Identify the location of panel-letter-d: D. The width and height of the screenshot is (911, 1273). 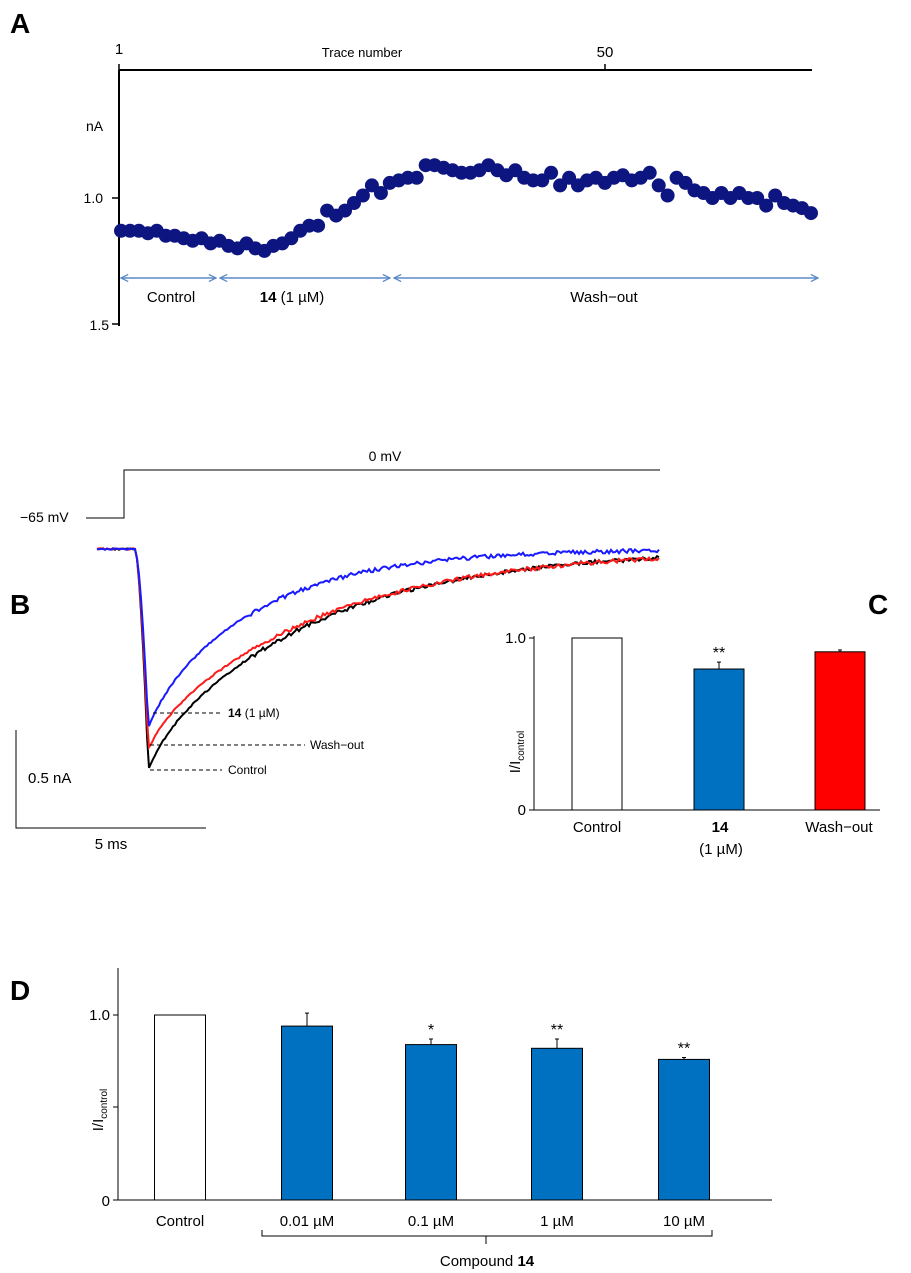
(20, 990).